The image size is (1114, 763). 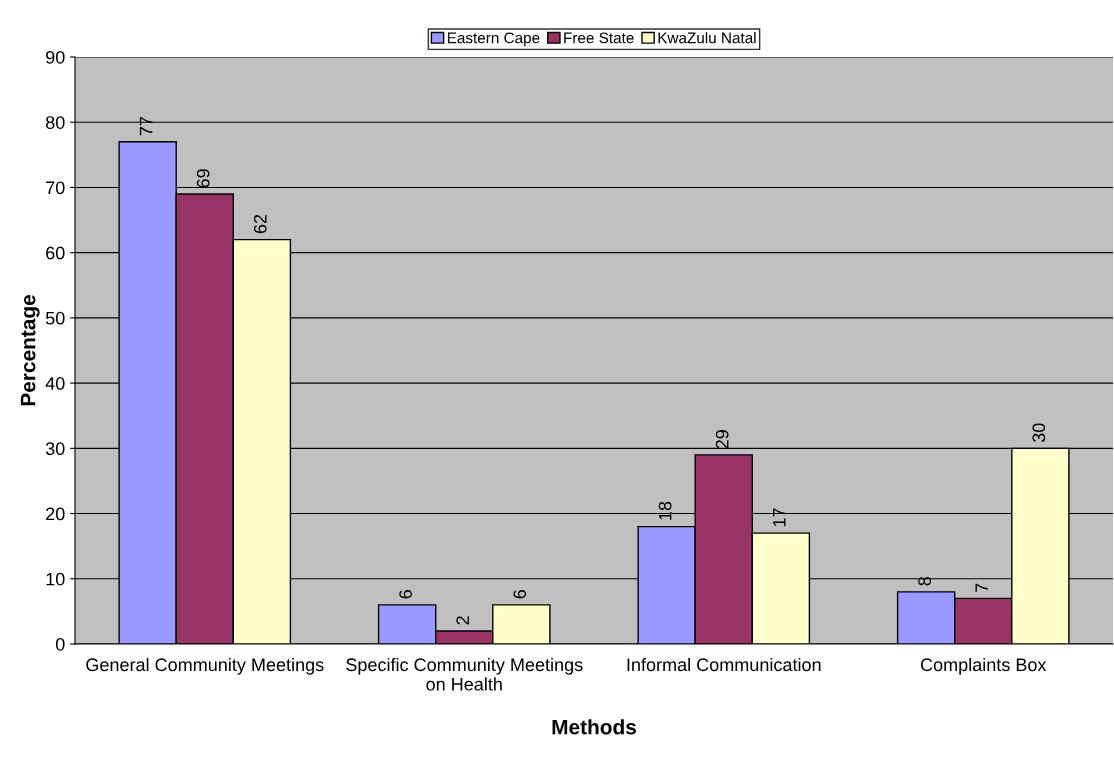 What do you see at coordinates (55, 318) in the screenshot?
I see `y-tick-label: 50` at bounding box center [55, 318].